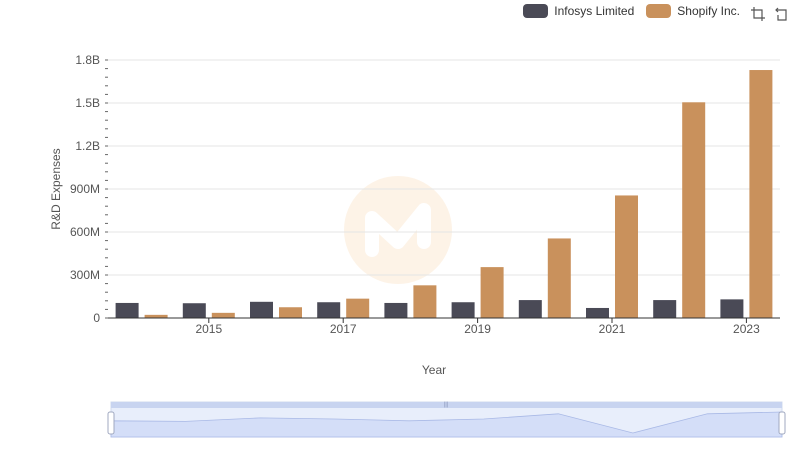  I want to click on bar-infosys-2016, so click(261, 309).